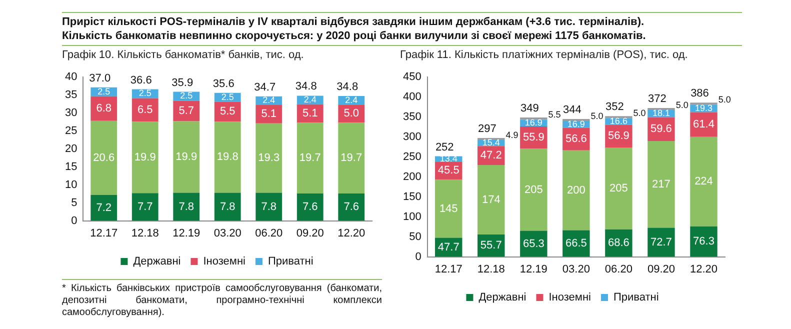 This screenshot has width=791, height=329. Describe the element at coordinates (699, 94) in the screenshot. I see `total-label: 386` at that location.